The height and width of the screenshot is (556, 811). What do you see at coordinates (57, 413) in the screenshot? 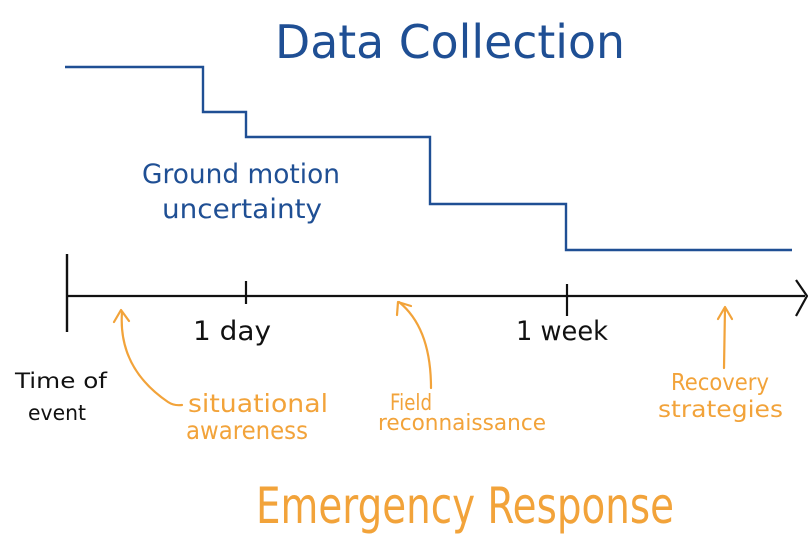
I see `origin-label-line2: event` at bounding box center [57, 413].